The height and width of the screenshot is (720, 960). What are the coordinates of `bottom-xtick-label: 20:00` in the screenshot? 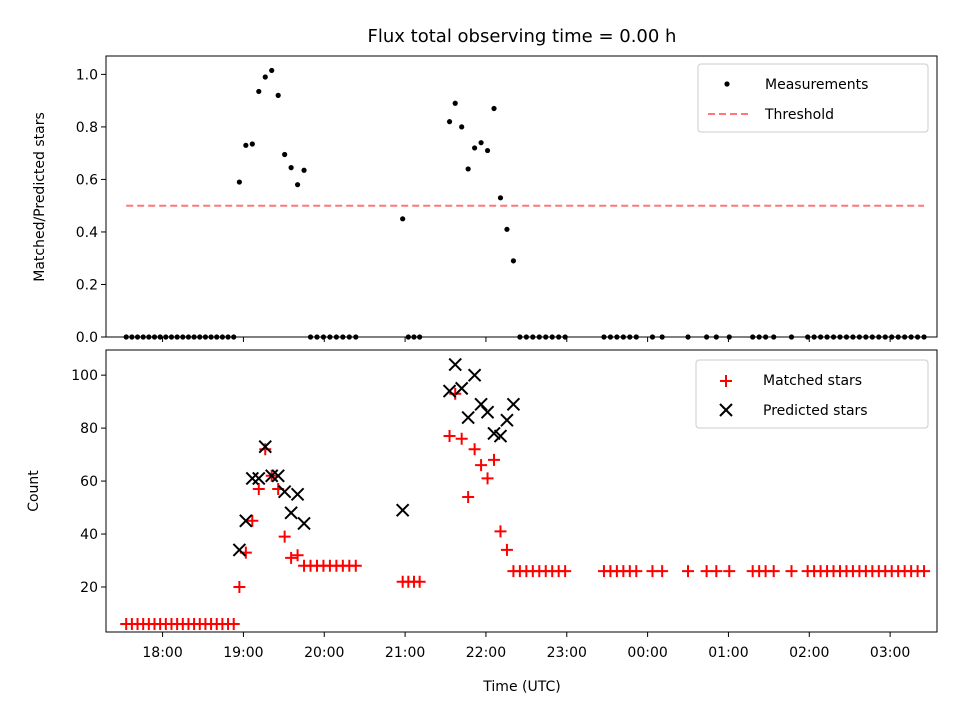 It's located at (324, 653).